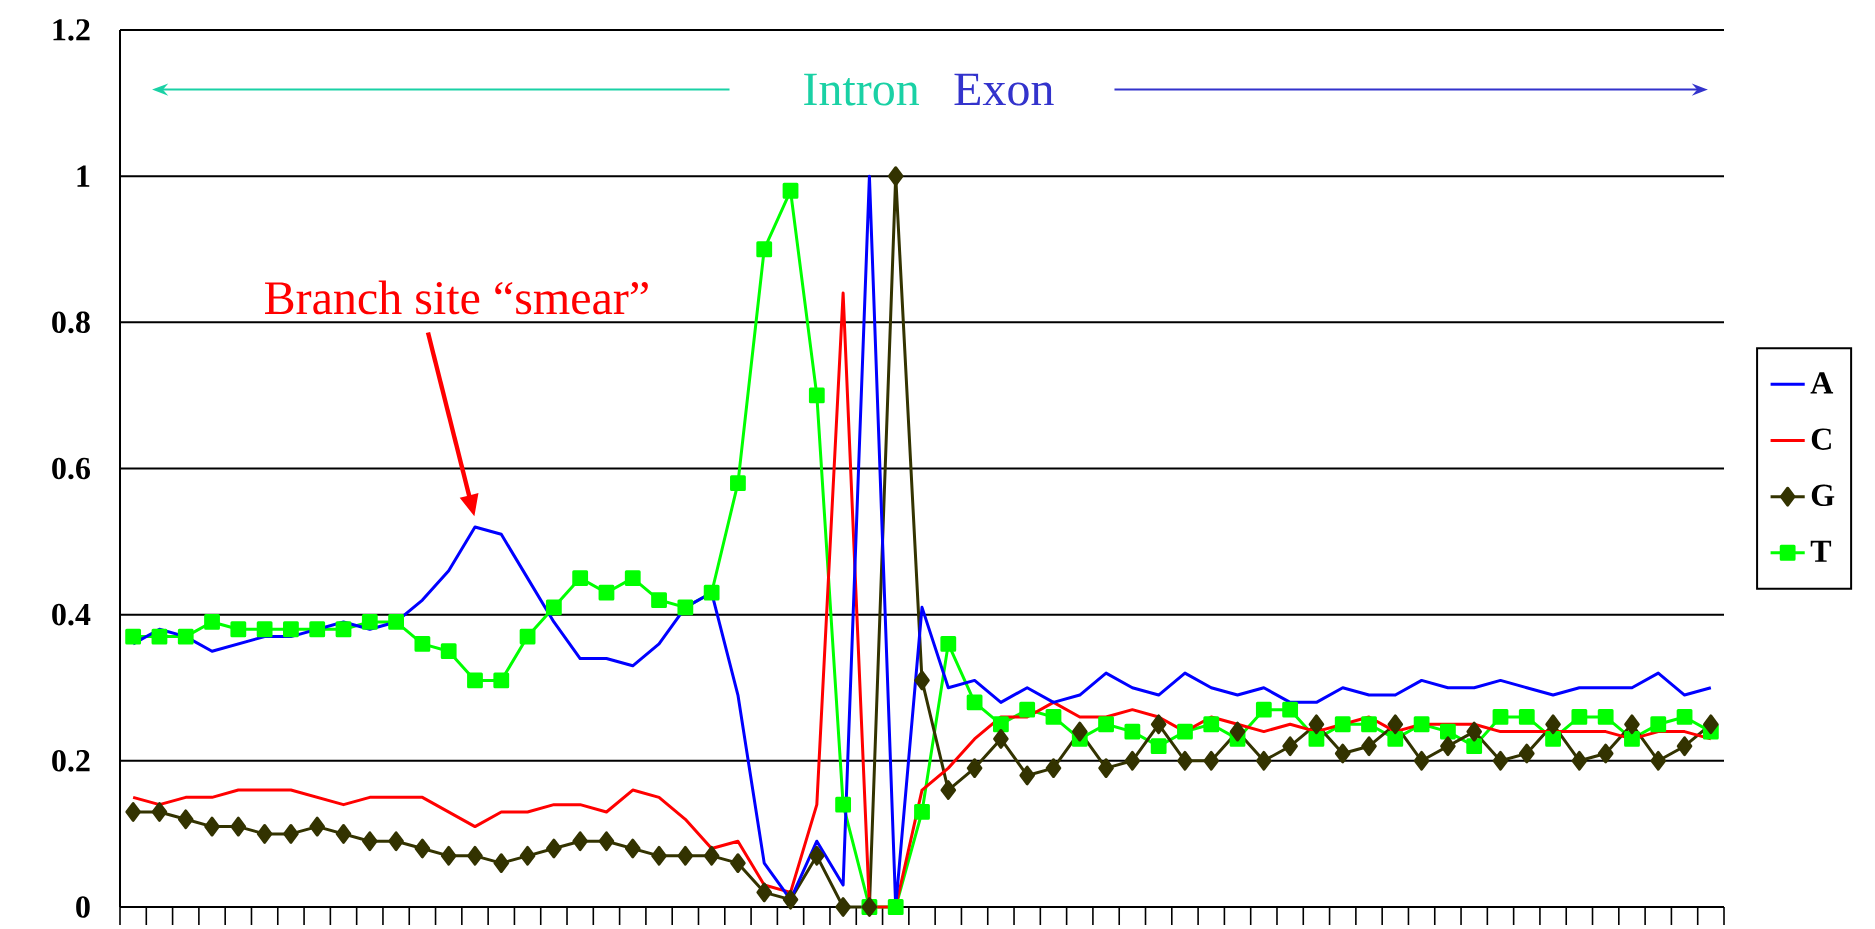 This screenshot has width=1875, height=929. Describe the element at coordinates (71, 614) in the screenshot. I see `y-tick-label: 0.4` at that location.